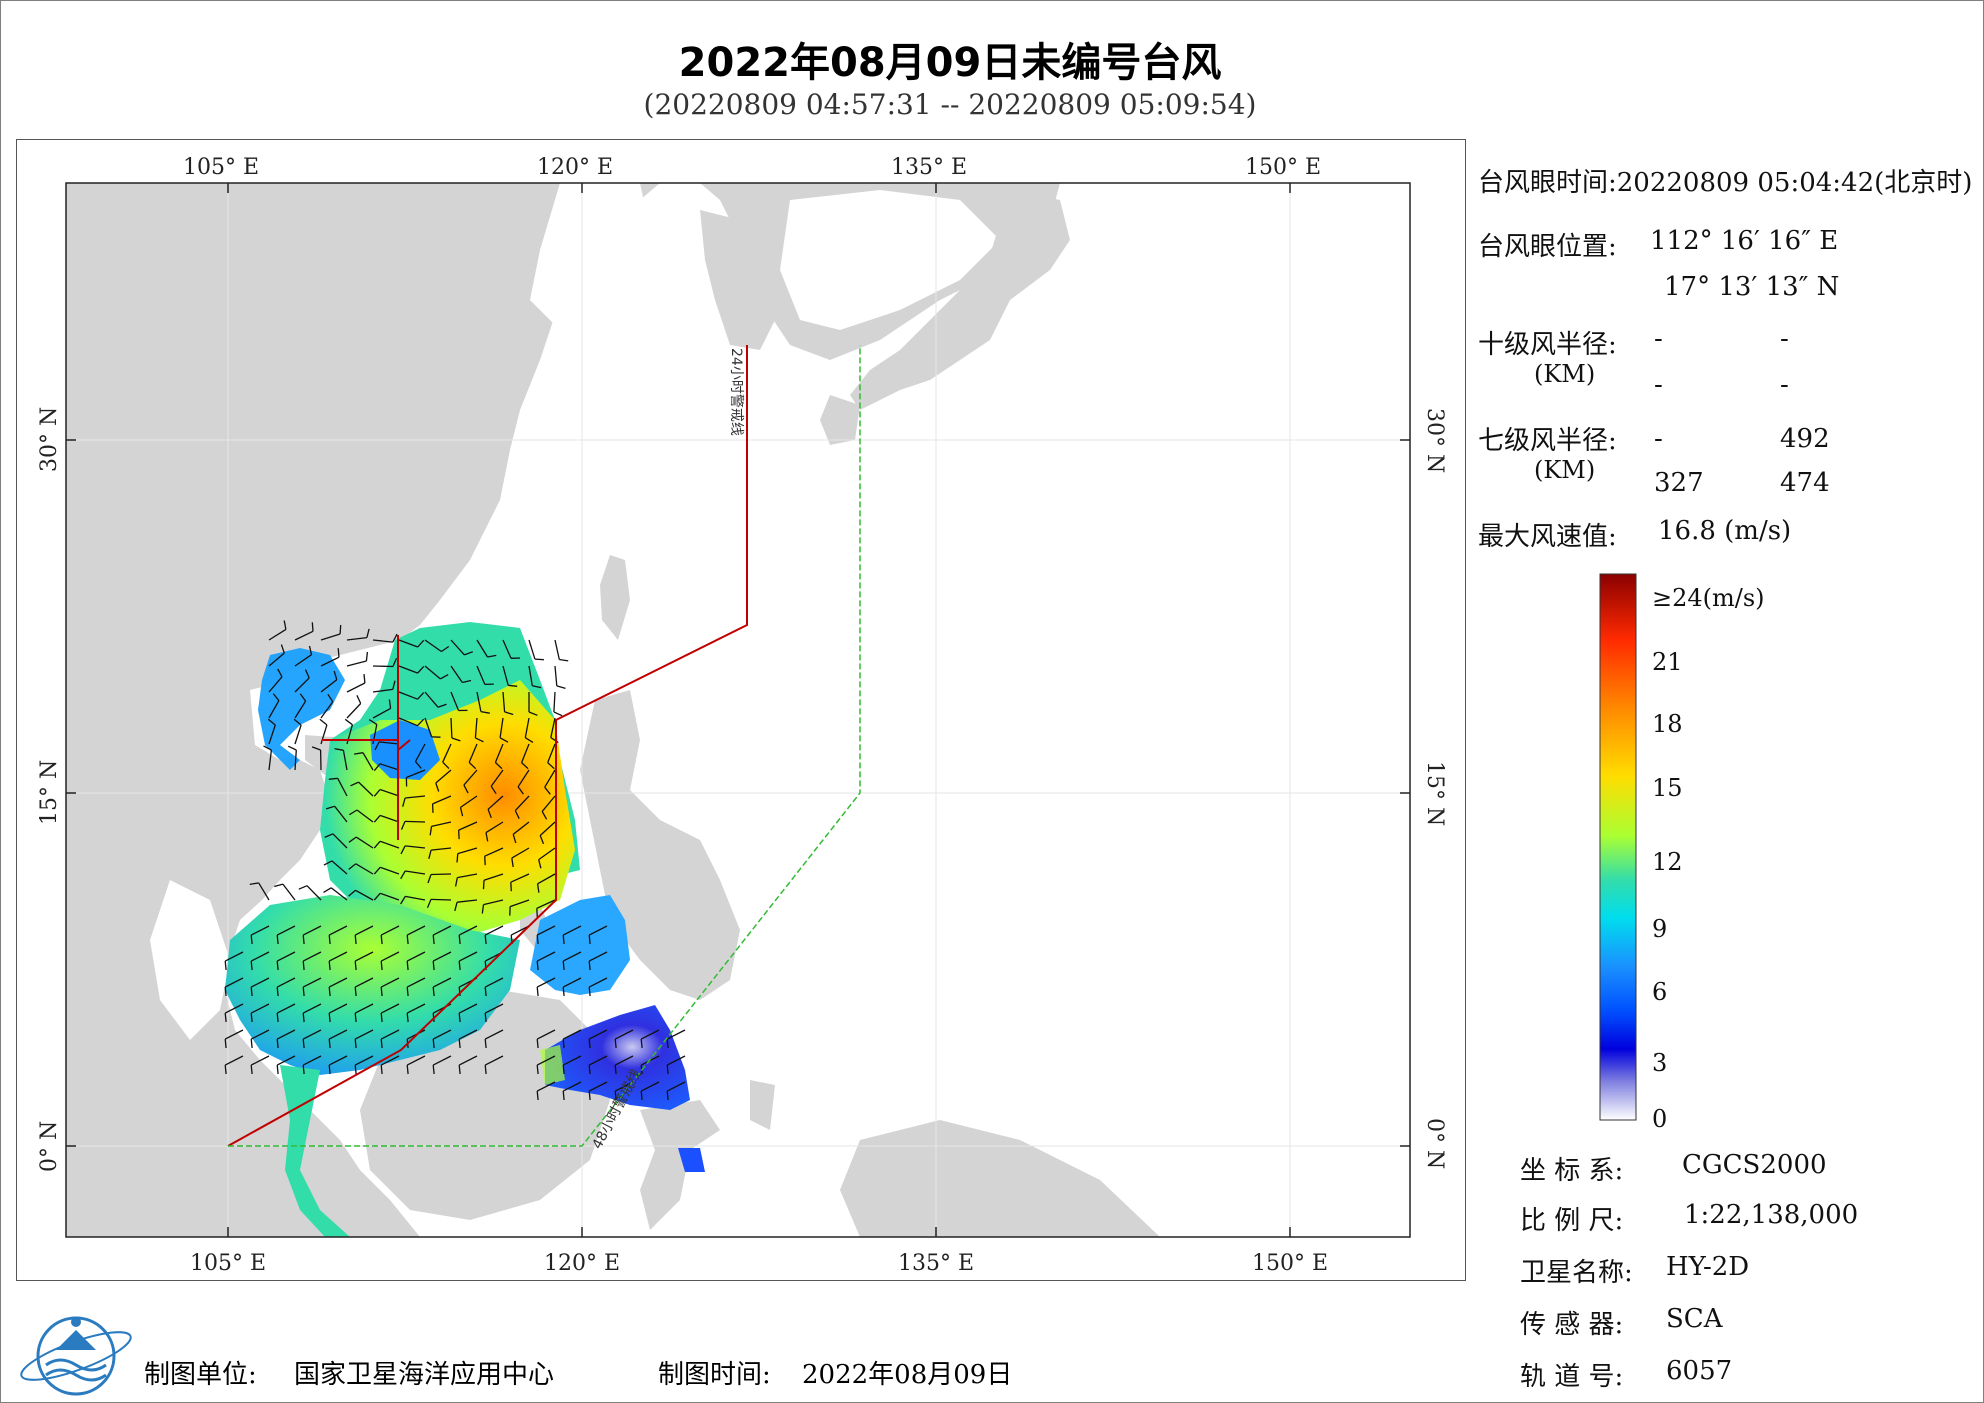 Image resolution: width=1984 pixels, height=1403 pixels. I want to click on r10-nw: -, so click(1784, 385).